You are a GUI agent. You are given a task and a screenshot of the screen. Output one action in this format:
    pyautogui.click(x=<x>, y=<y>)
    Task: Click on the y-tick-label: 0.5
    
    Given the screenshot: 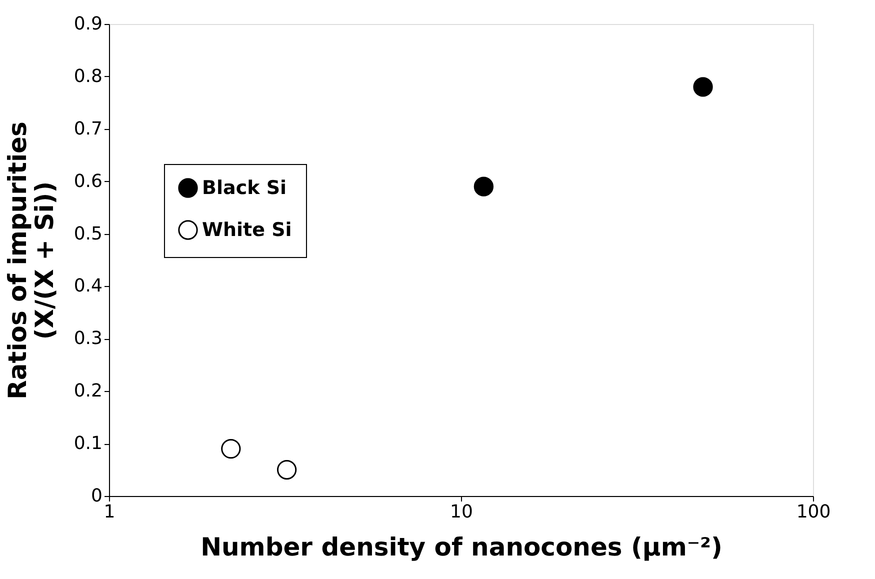 What is the action you would take?
    pyautogui.click(x=88, y=233)
    